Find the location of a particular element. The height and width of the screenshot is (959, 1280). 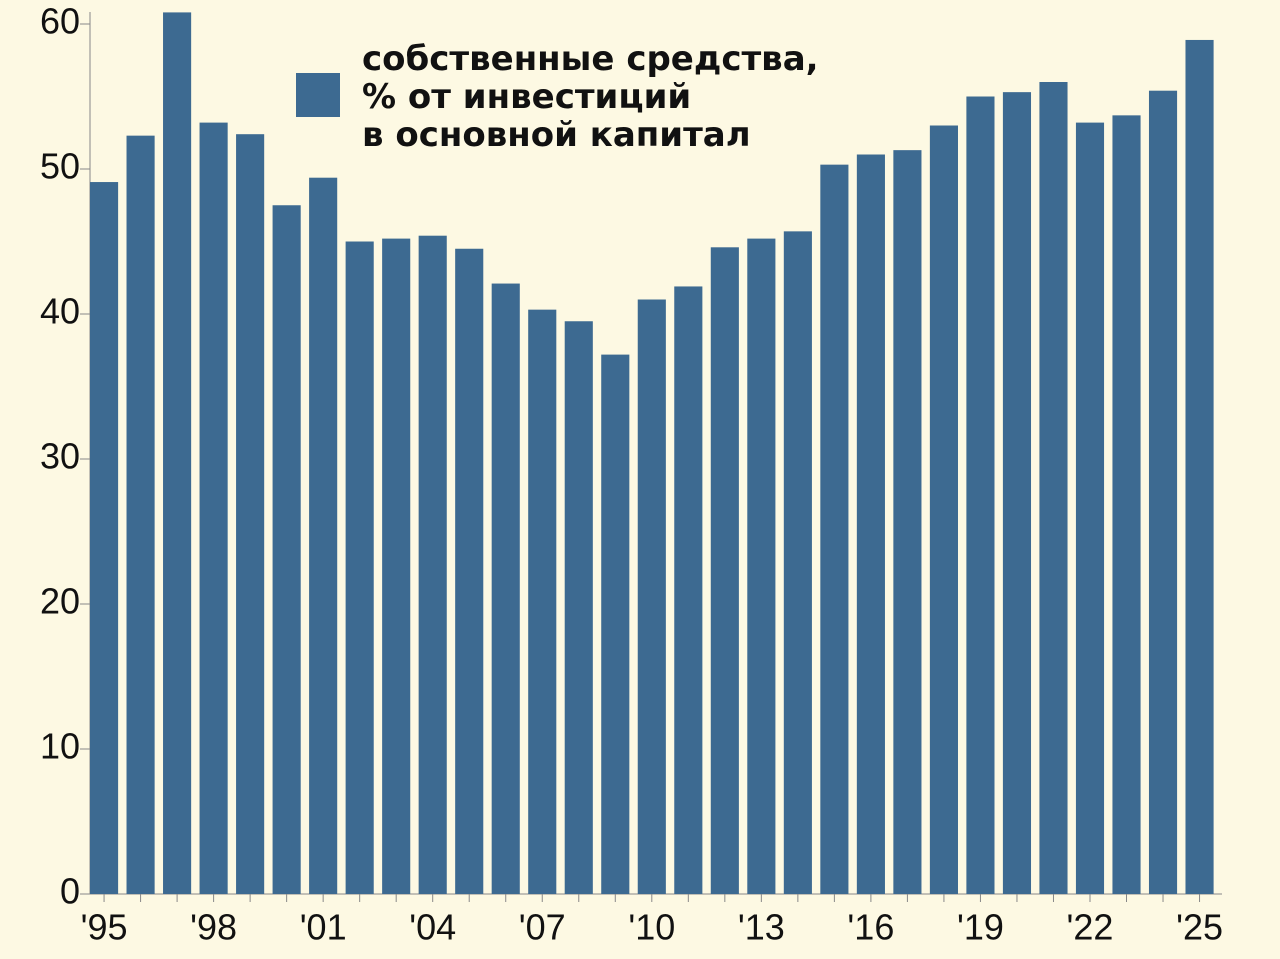

x-tick-label: '01 is located at coordinates (323, 927).